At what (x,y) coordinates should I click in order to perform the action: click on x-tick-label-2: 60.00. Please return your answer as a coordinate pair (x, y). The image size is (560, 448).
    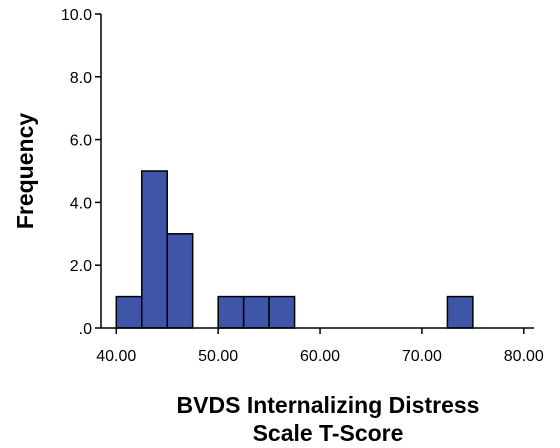
    Looking at the image, I should click on (320, 356).